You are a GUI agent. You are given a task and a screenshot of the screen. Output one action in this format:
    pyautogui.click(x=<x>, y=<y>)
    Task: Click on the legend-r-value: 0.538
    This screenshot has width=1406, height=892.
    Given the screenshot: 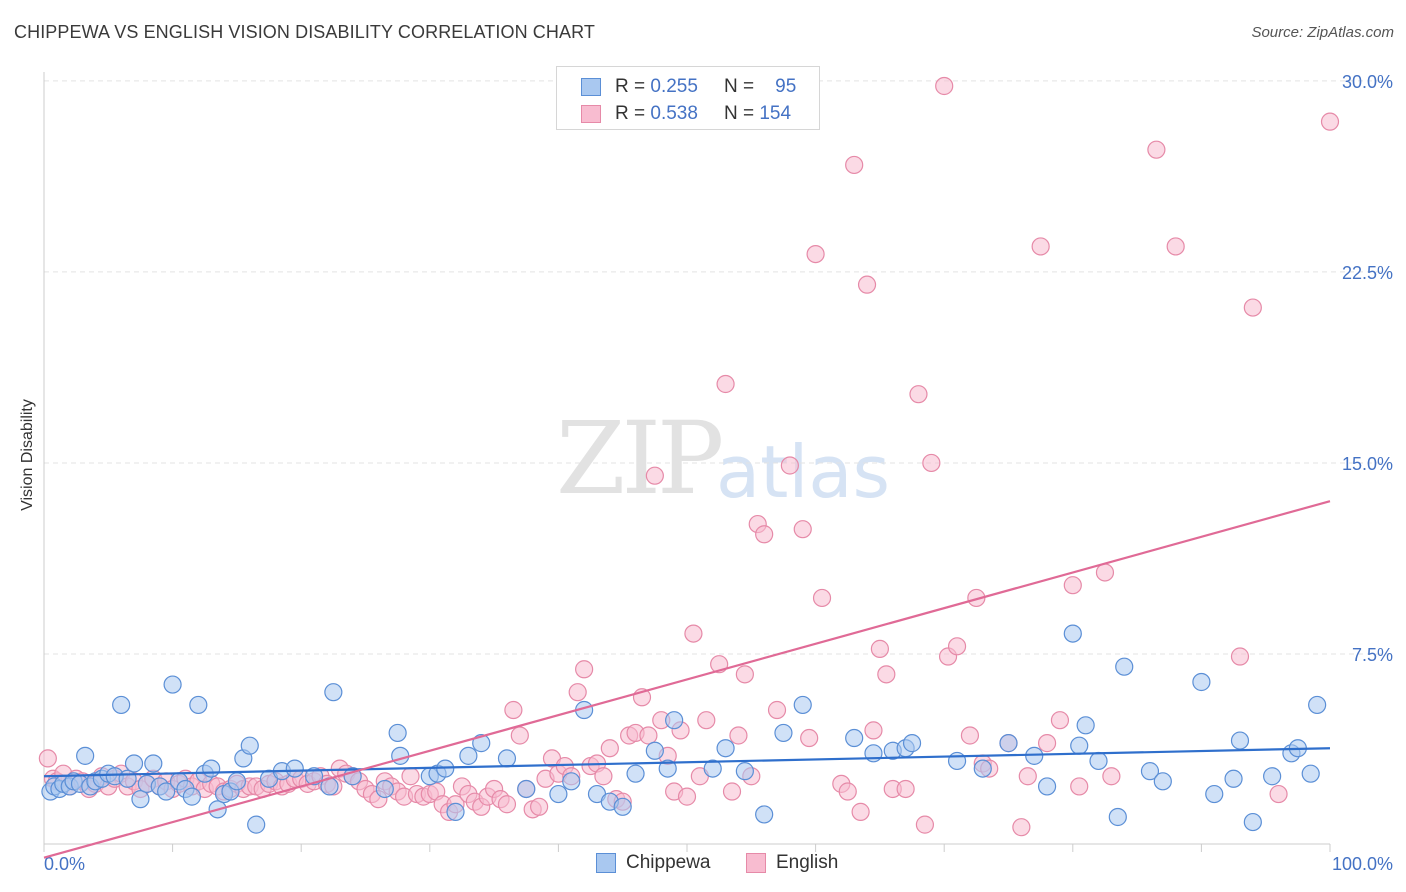 What is the action you would take?
    pyautogui.click(x=674, y=113)
    